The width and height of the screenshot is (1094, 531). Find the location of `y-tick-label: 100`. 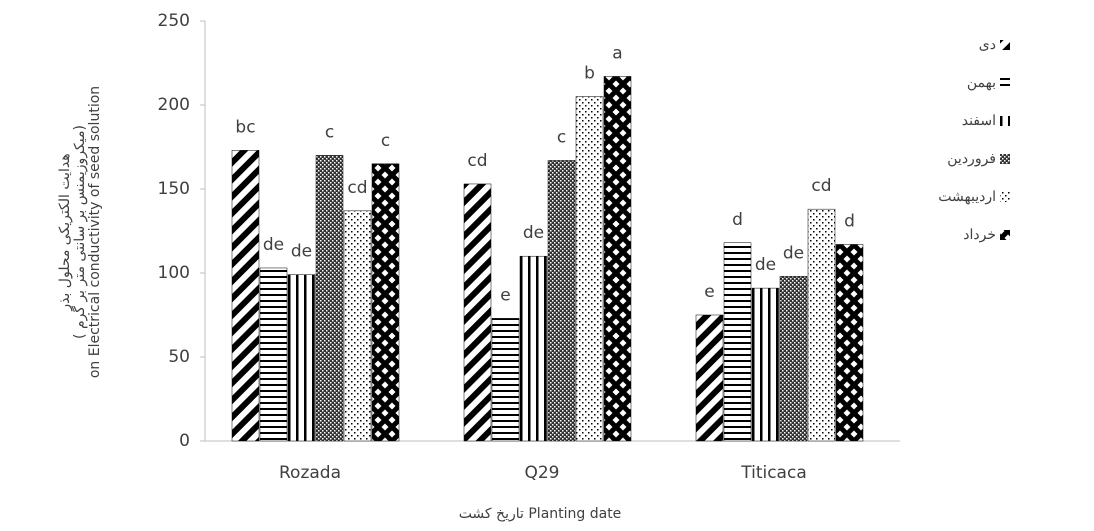

y-tick-label: 100 is located at coordinates (174, 273).